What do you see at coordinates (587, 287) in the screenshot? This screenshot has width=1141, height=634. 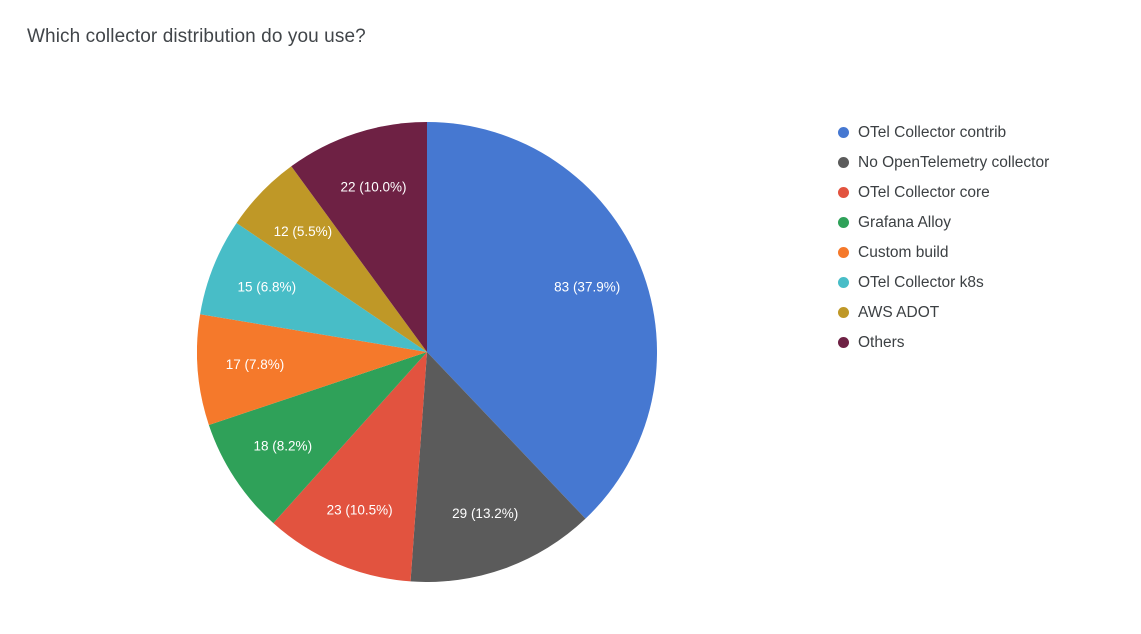 I see `slice-value-label-otel-collector-contrib: 83 (37.9%)` at bounding box center [587, 287].